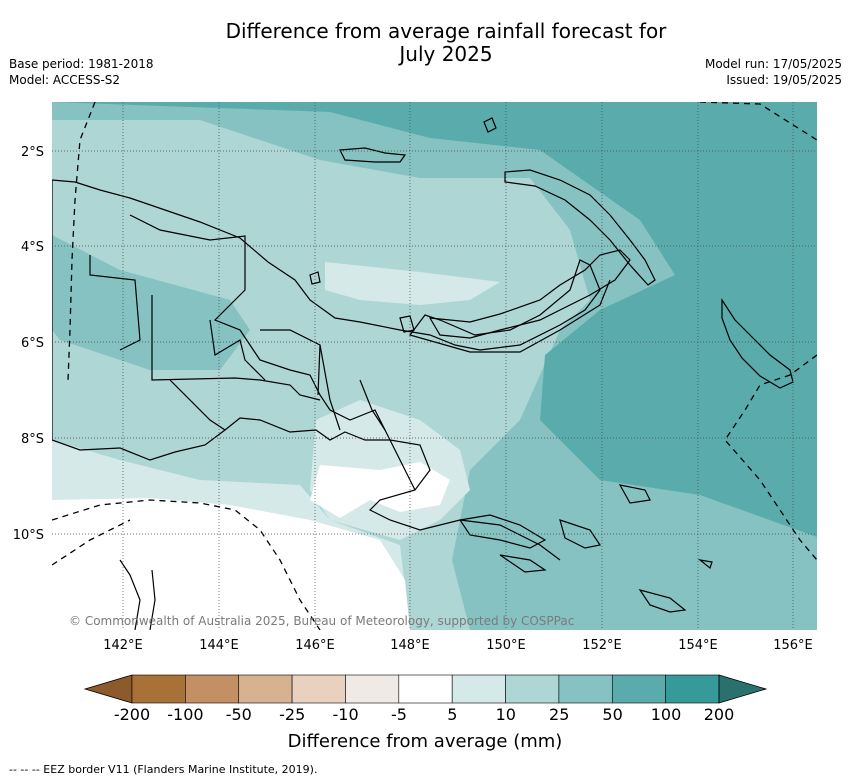  I want to click on lat-label: 8°S, so click(32, 439).